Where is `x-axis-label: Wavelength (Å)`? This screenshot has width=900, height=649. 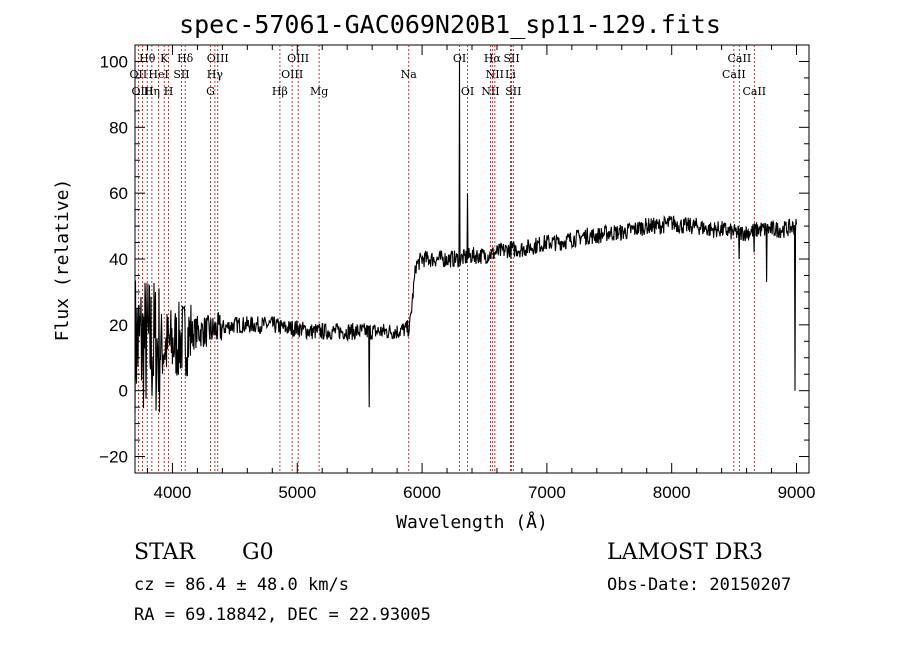 x-axis-label: Wavelength (Å) is located at coordinates (472, 522).